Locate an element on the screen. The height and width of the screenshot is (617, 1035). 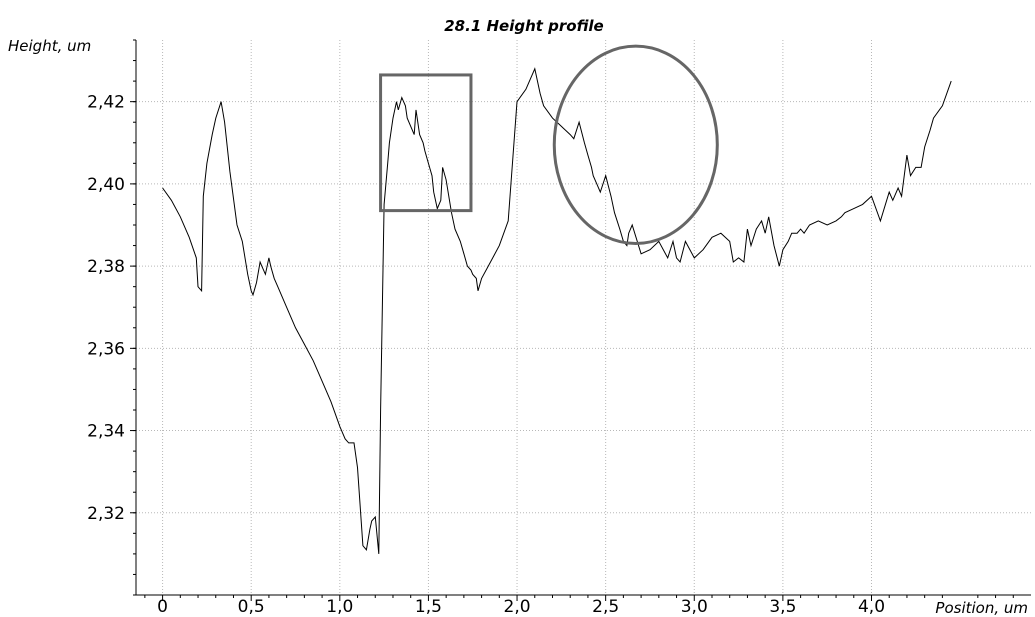
highlight-ellipse is located at coordinates (635, 144).